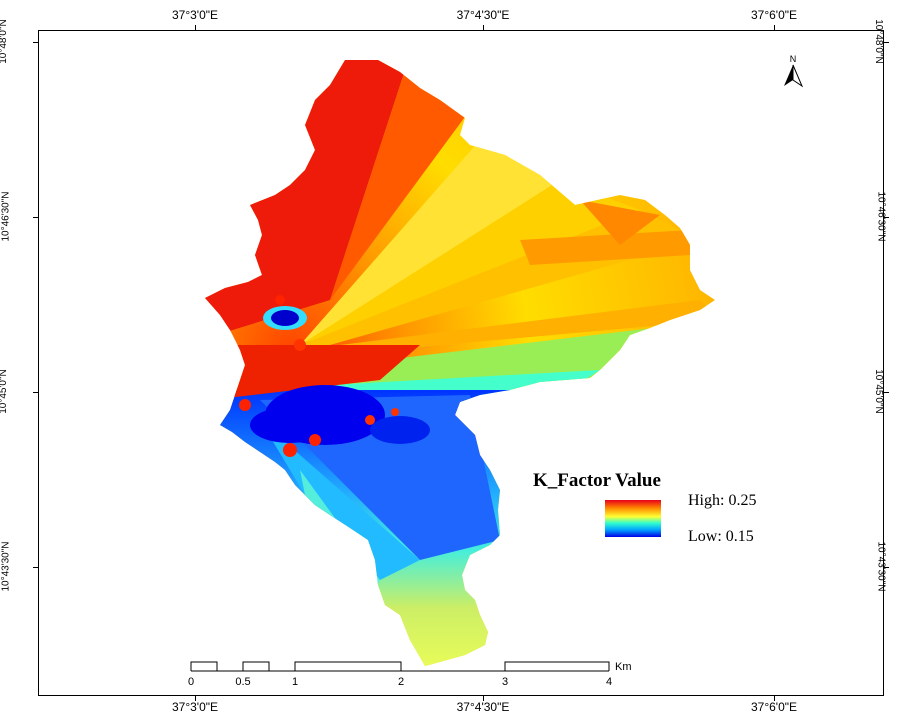 This screenshot has height=714, width=901. What do you see at coordinates (195, 15) in the screenshot?
I see `top-lon-label: 37°3'0"E` at bounding box center [195, 15].